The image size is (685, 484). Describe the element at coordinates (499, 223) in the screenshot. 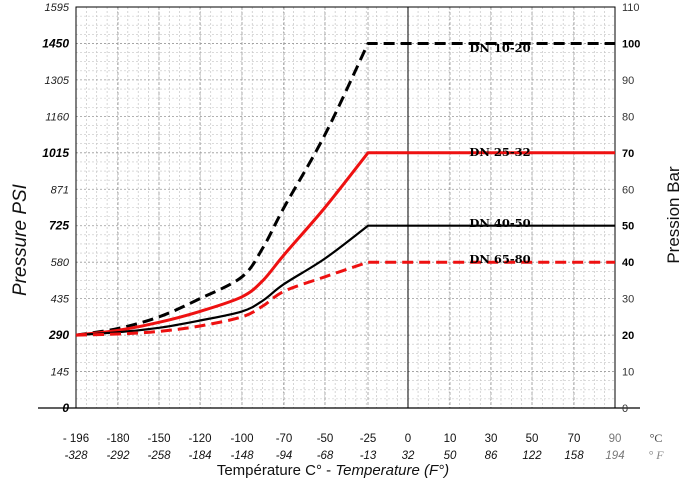

I see `series-label: DN 40-50` at that location.